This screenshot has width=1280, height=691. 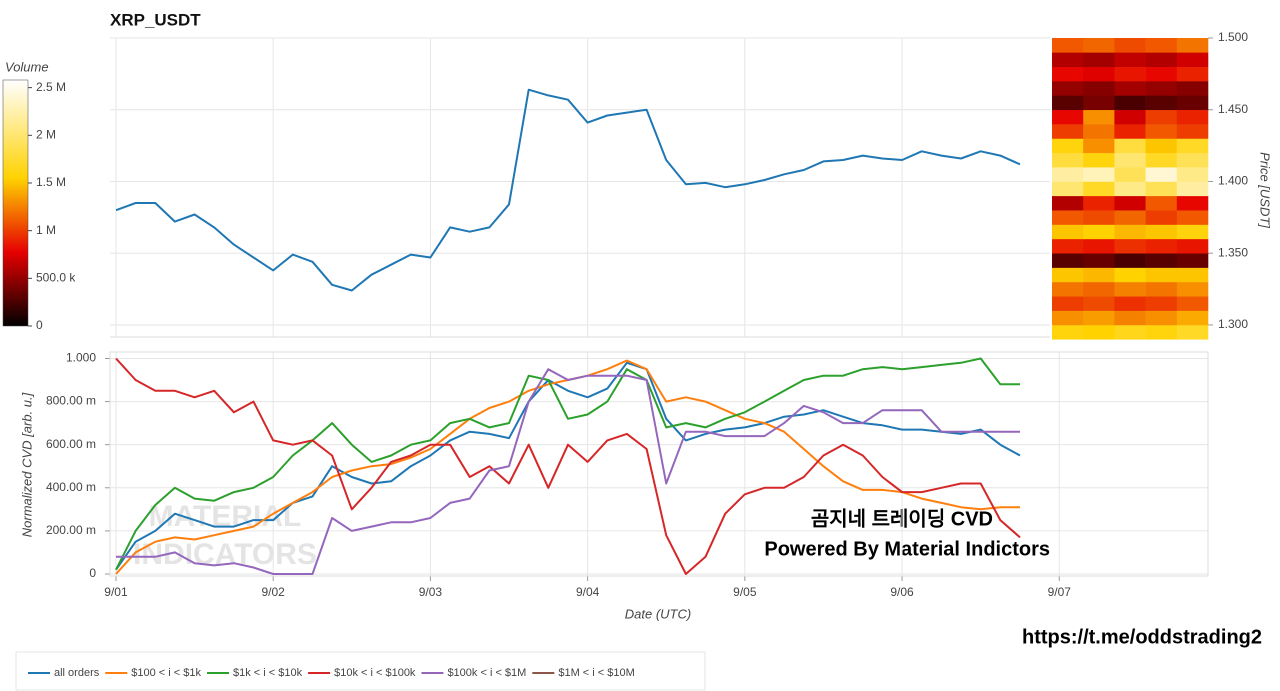 I want to click on y-tick-label: 0, so click(x=92, y=573).